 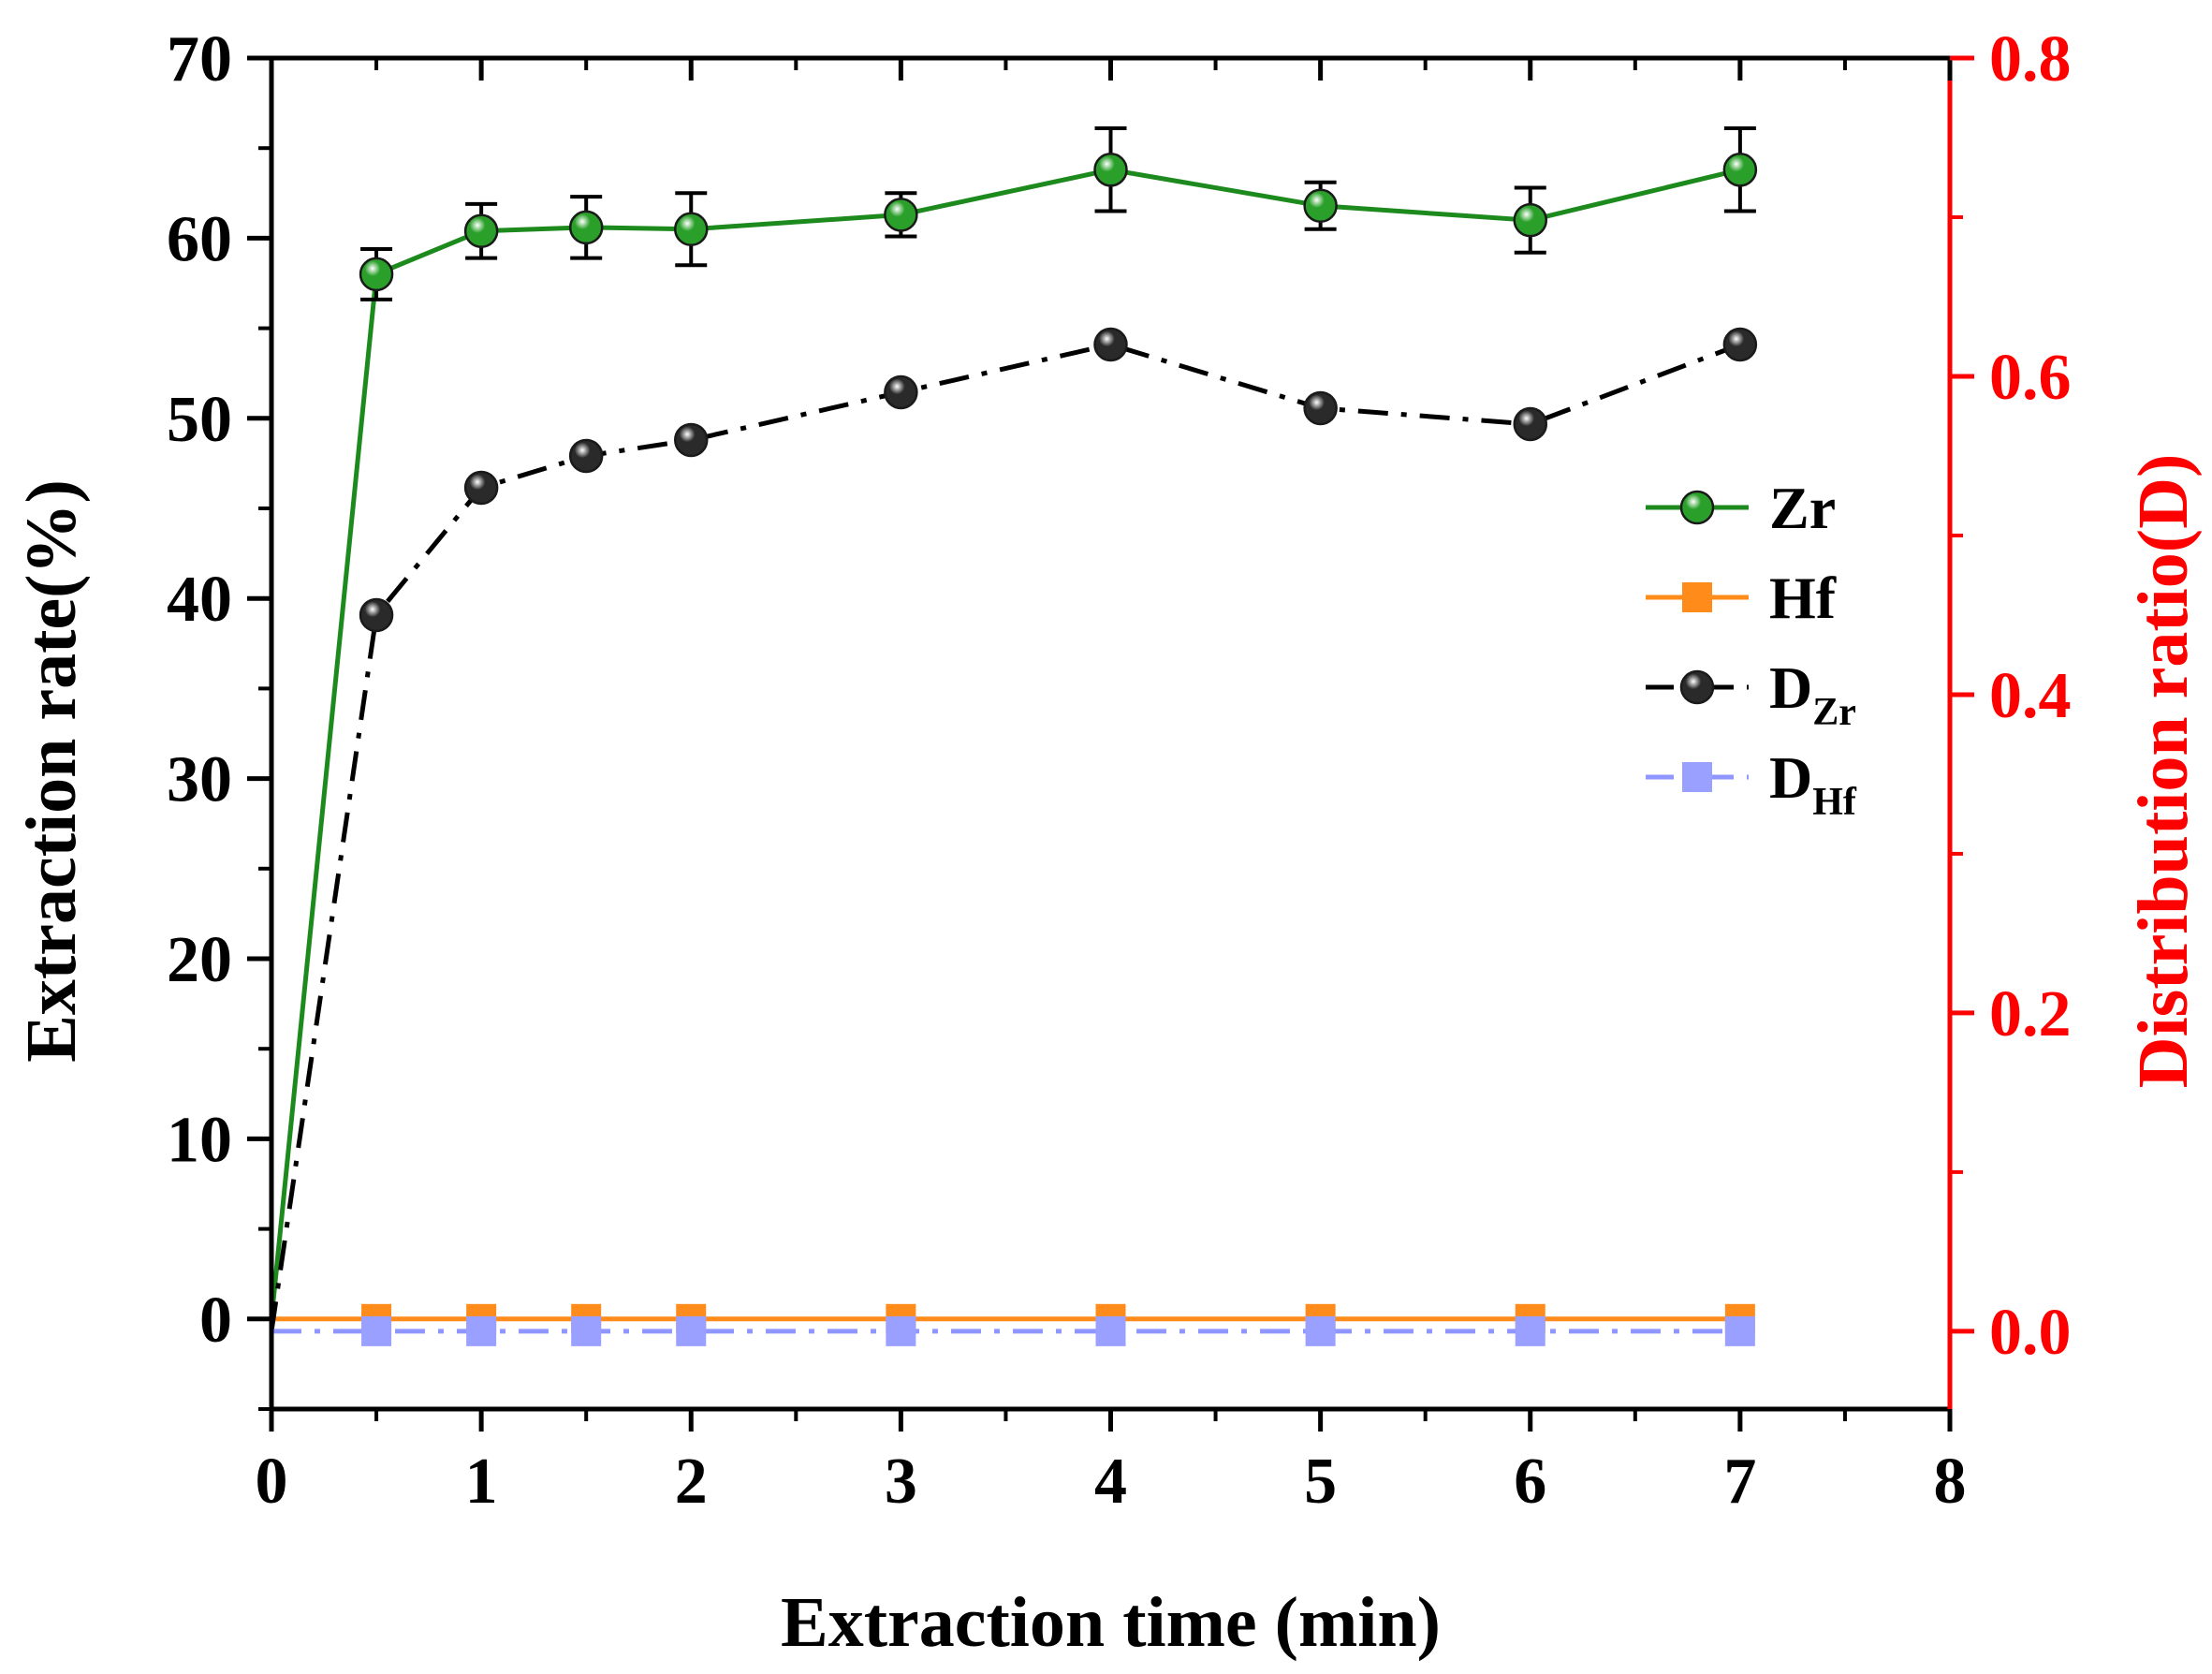 What do you see at coordinates (1697, 597) in the screenshot?
I see `legend-item-1-marker` at bounding box center [1697, 597].